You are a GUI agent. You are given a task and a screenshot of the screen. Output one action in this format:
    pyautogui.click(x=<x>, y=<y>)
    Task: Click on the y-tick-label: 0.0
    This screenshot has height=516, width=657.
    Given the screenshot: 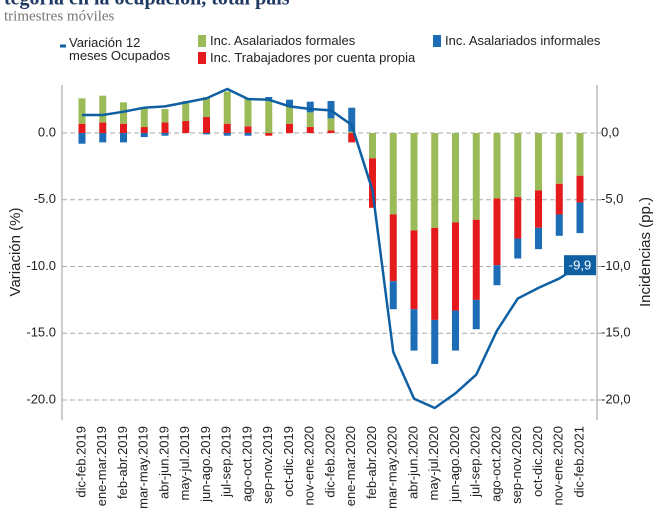 What is the action you would take?
    pyautogui.click(x=47, y=131)
    